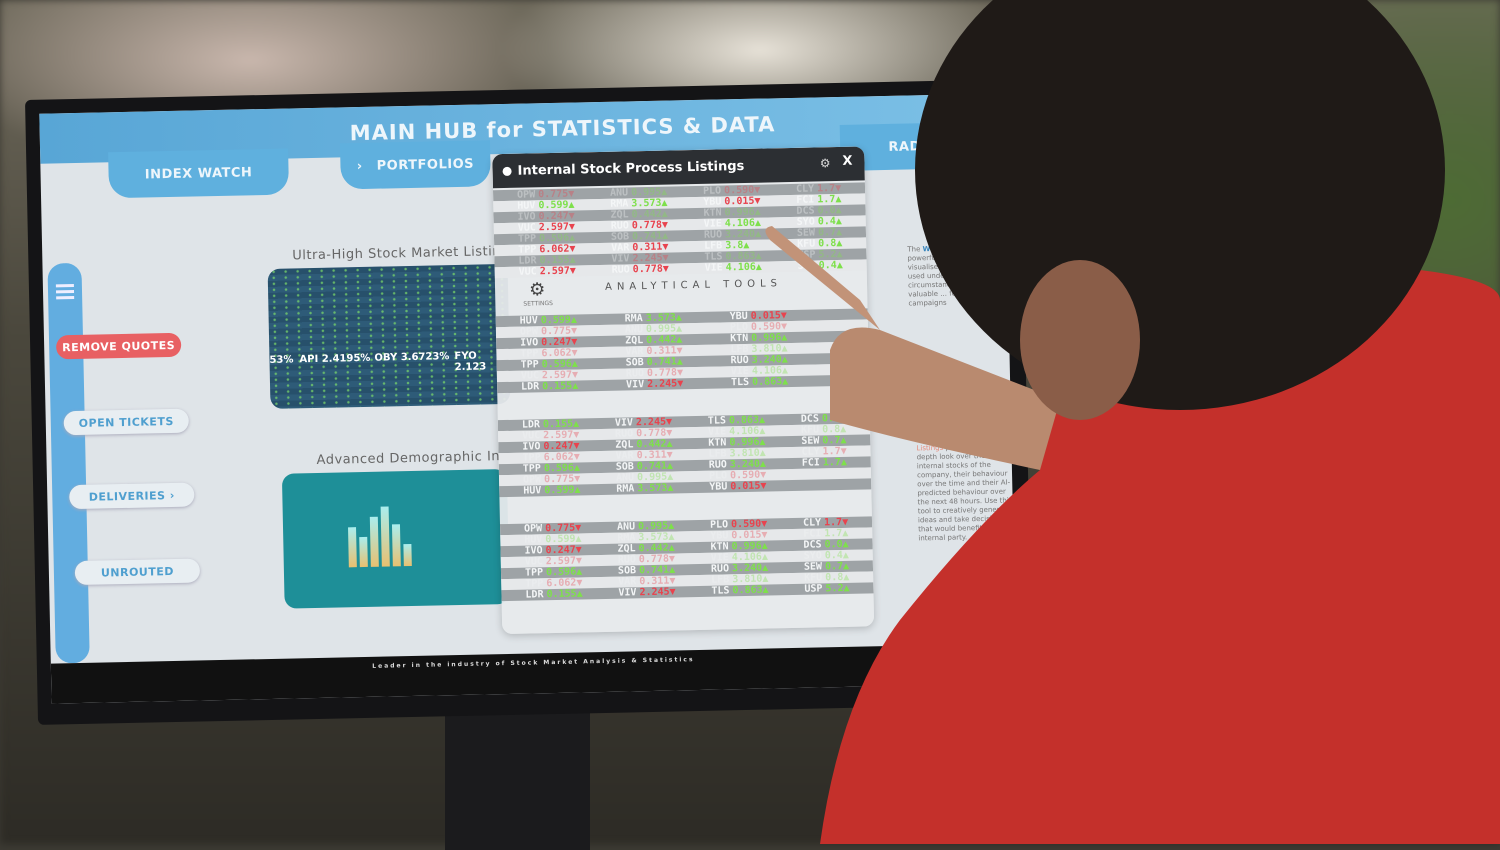  Describe the element at coordinates (65, 291) in the screenshot. I see `menu-icon` at that location.